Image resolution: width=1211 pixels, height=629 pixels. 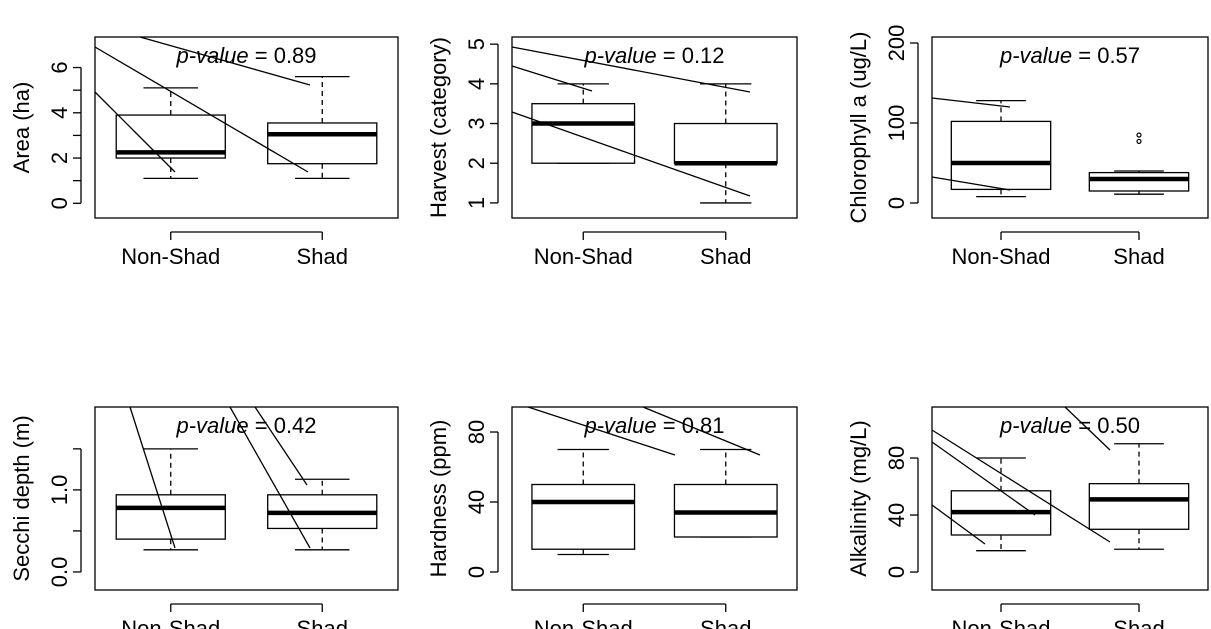 I want to click on p-value-annotation: p-value = 0.50, so click(x=1069, y=425).